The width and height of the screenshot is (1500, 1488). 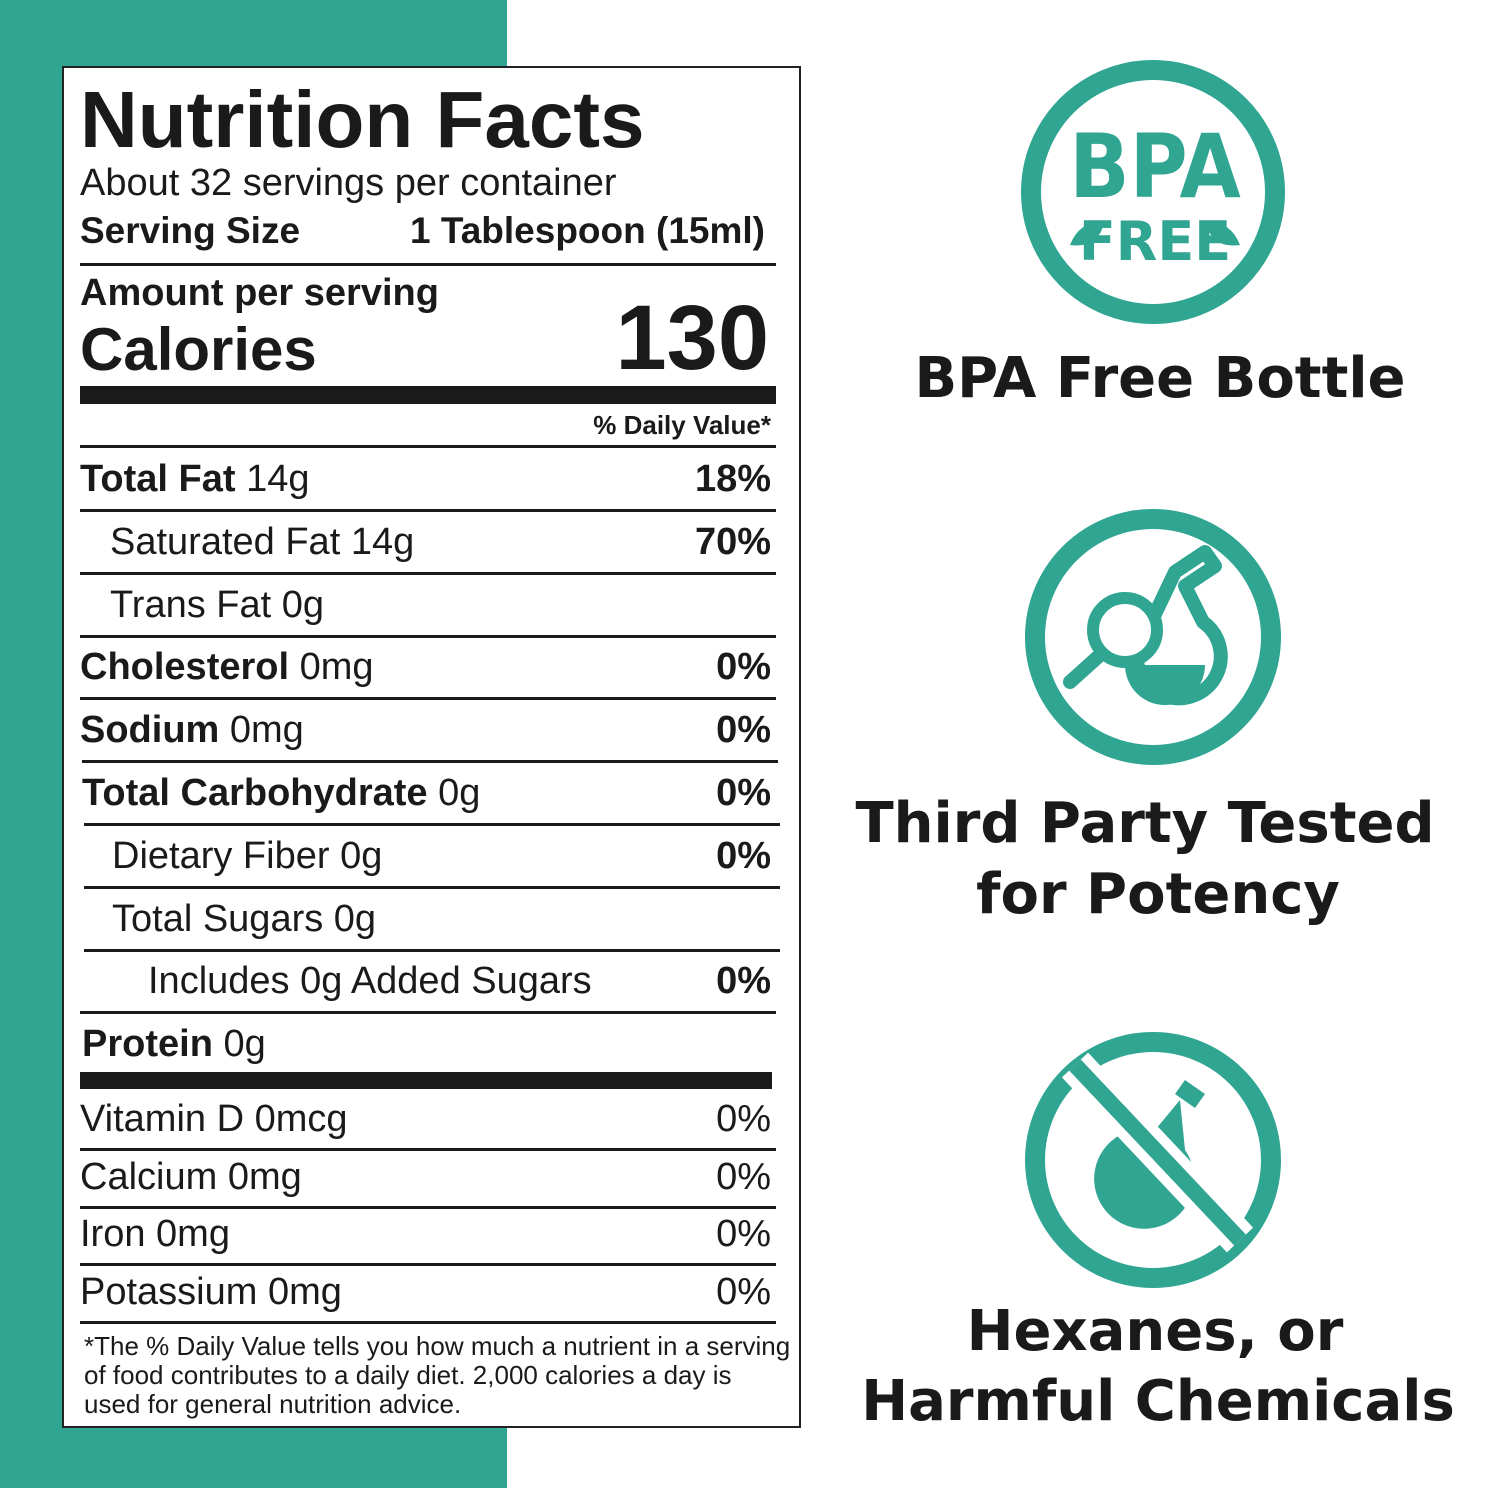 What do you see at coordinates (1158, 894) in the screenshot?
I see `badge-caption: for Potency` at bounding box center [1158, 894].